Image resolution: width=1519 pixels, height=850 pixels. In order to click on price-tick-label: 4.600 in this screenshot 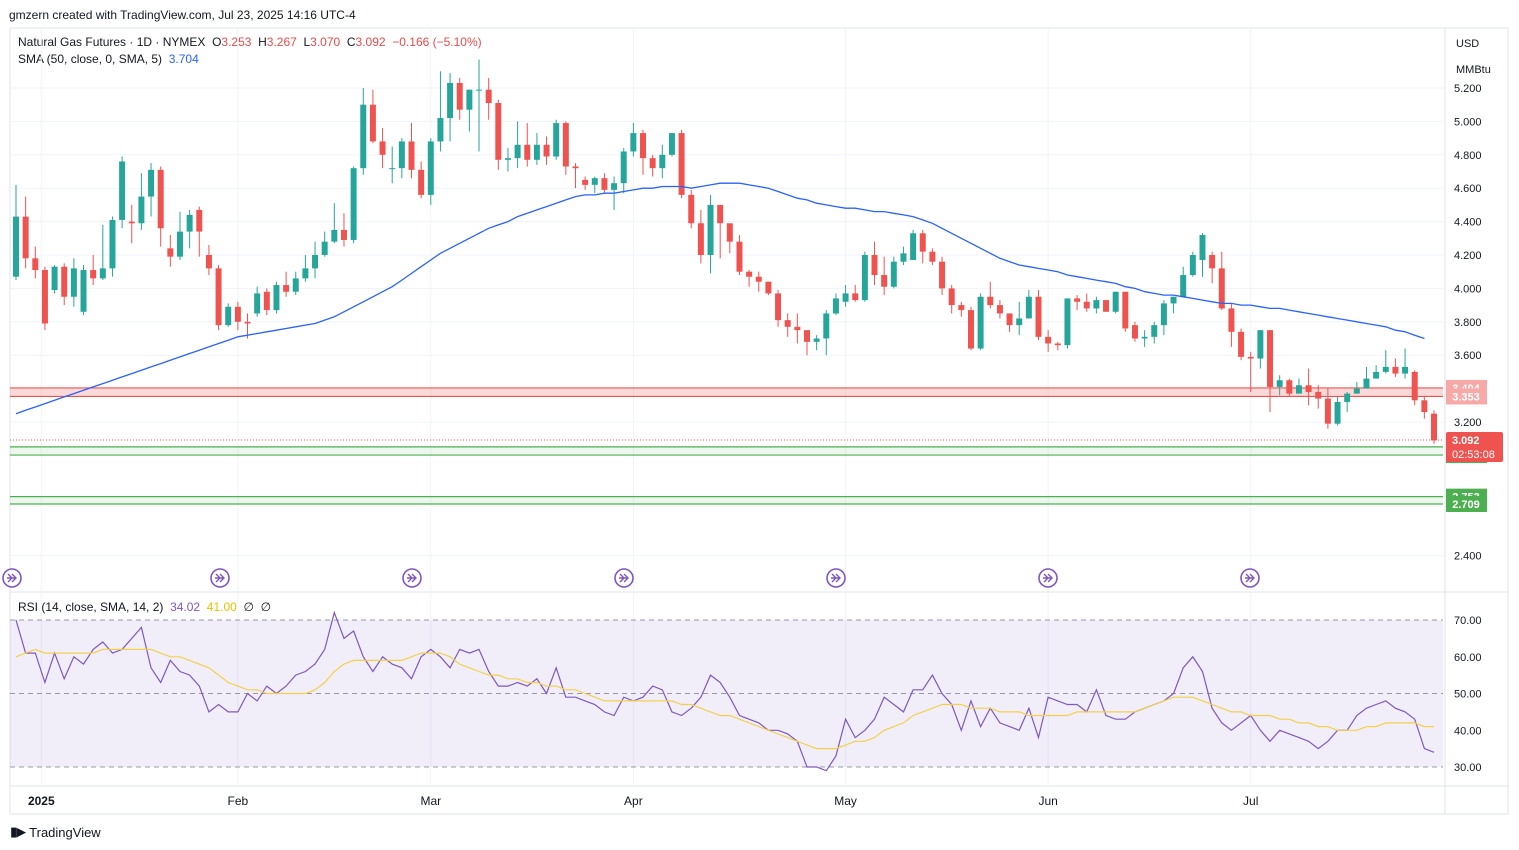, I will do `click(1468, 189)`.